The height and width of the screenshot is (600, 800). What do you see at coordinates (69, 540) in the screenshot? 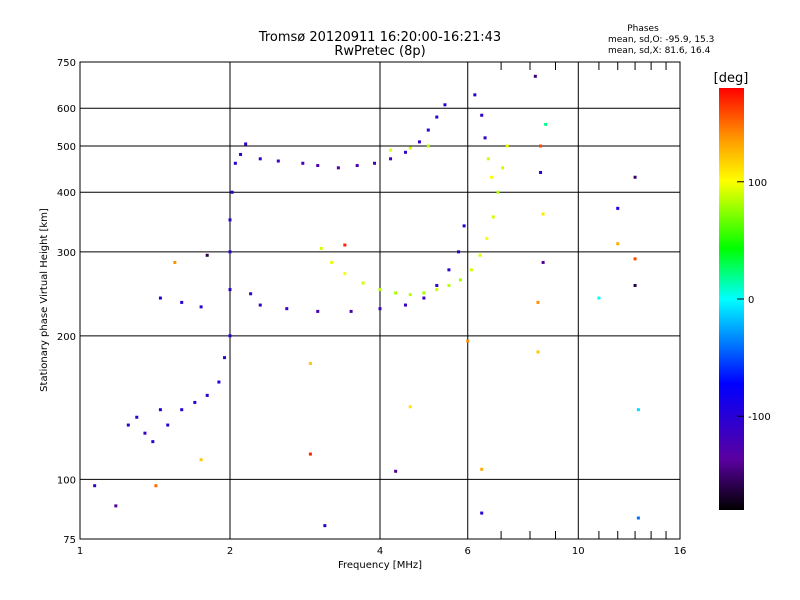
I see `y-tick-label: 75` at bounding box center [69, 540].